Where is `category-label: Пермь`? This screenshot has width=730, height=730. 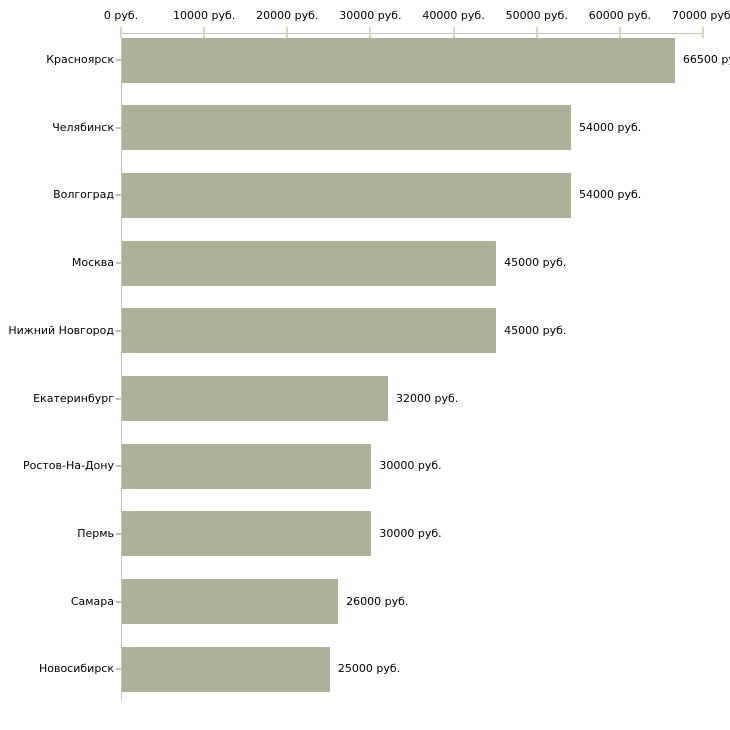 category-label: Пермь is located at coordinates (95, 533).